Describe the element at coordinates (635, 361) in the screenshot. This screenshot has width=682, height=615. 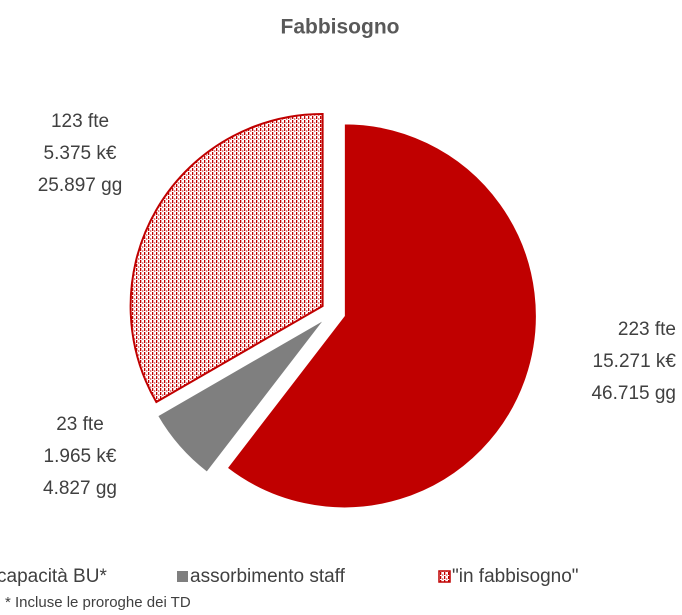
I see `data-label: 15.271 k€` at that location.